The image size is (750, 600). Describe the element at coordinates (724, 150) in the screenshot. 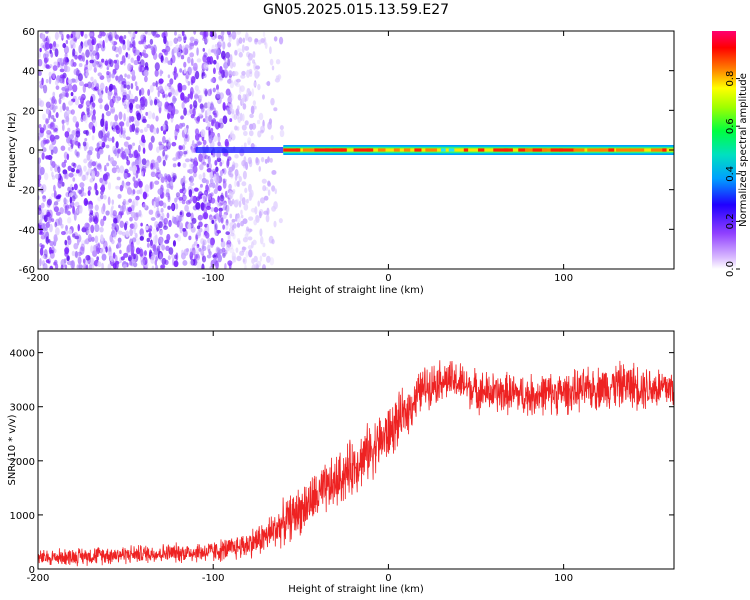

I see `colorbar-gradient` at that location.